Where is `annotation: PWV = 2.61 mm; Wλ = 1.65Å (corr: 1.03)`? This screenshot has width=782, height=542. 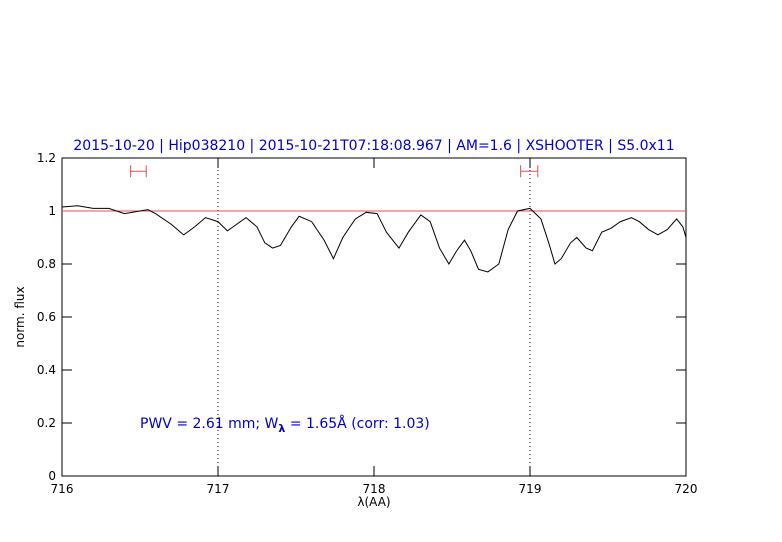
annotation: PWV = 2.61 mm; Wλ = 1.65Å (corr: 1.03) is located at coordinates (285, 425).